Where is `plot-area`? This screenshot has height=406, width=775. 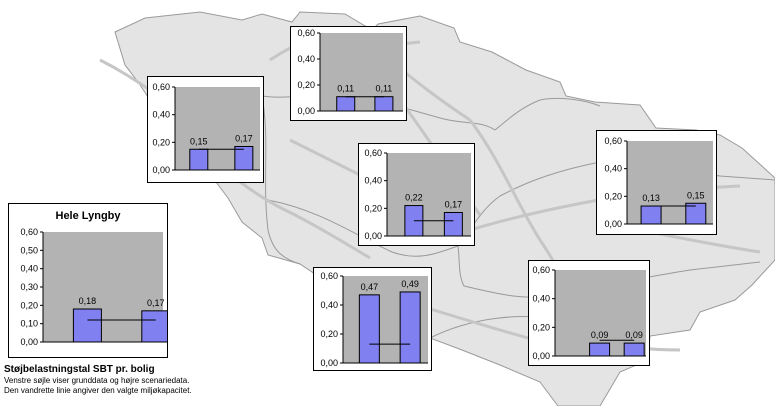
plot-area is located at coordinates (600, 313).